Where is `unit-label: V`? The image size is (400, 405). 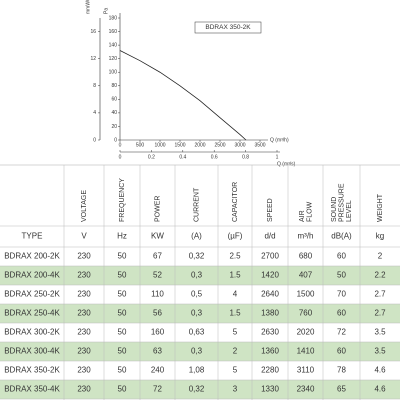
unit-label: V is located at coordinates (84, 236).